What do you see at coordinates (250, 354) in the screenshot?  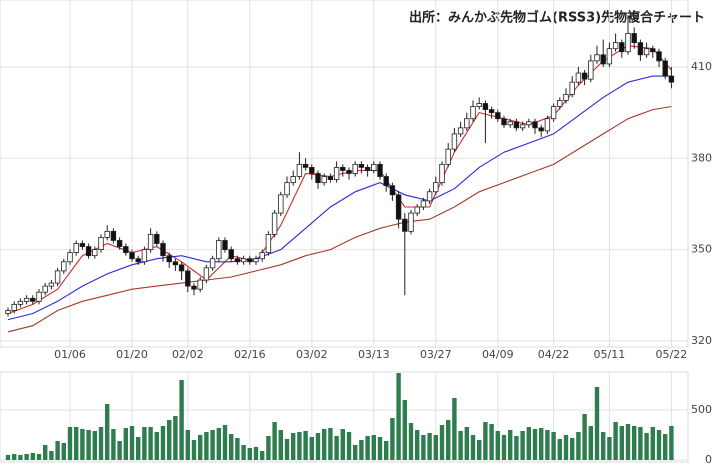 I see `x-tick-label: 02/16` at bounding box center [250, 354].